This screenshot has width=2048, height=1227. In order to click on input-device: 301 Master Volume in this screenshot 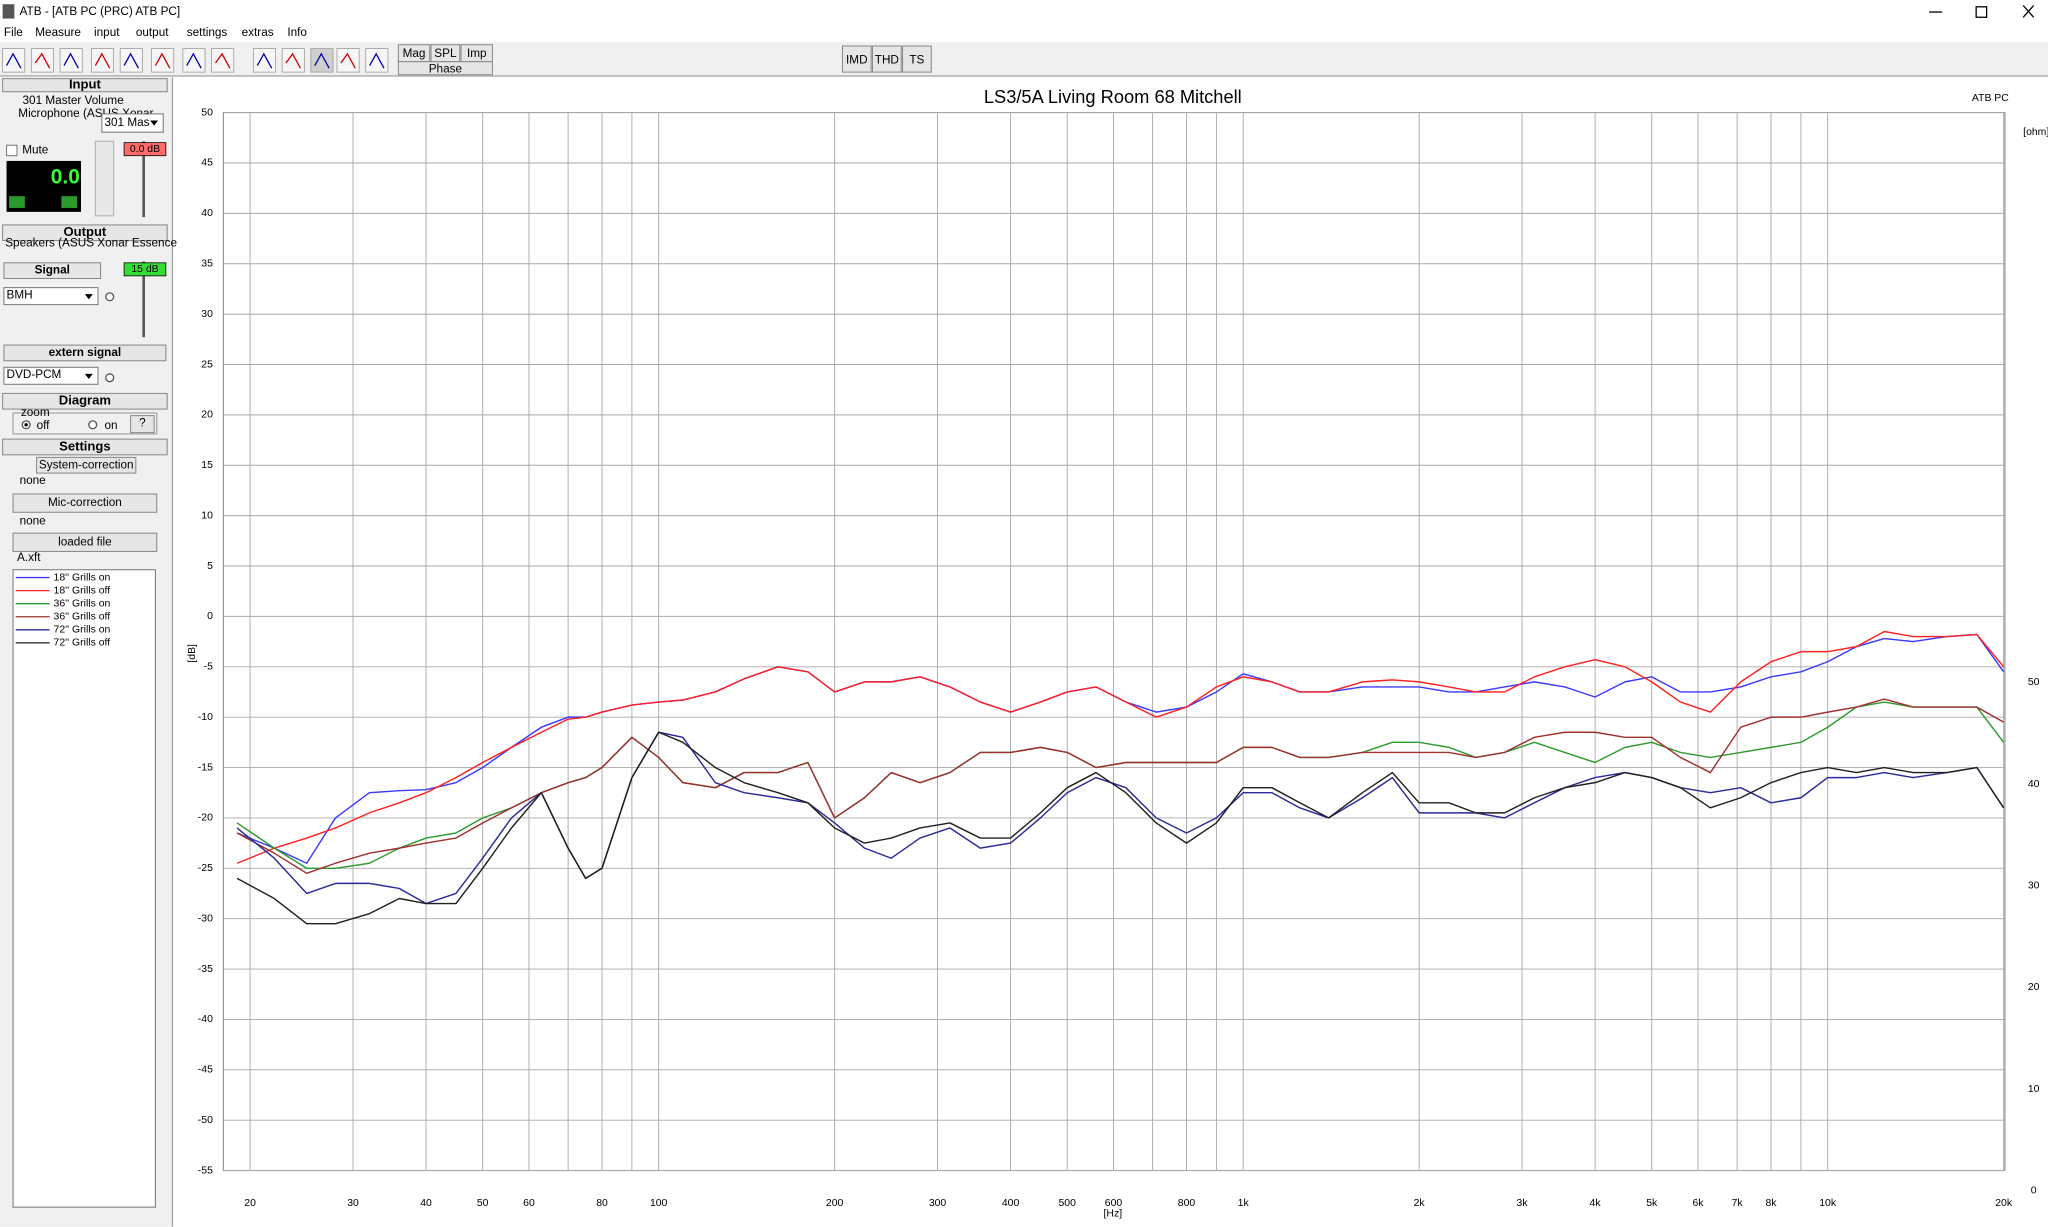, I will do `click(74, 100)`.